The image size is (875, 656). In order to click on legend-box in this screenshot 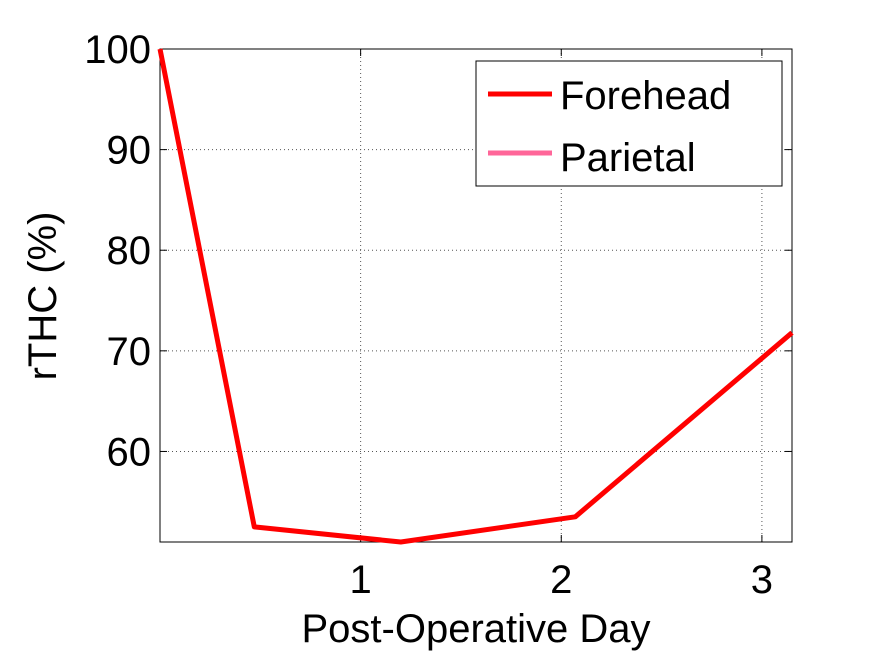, I will do `click(629, 123)`.